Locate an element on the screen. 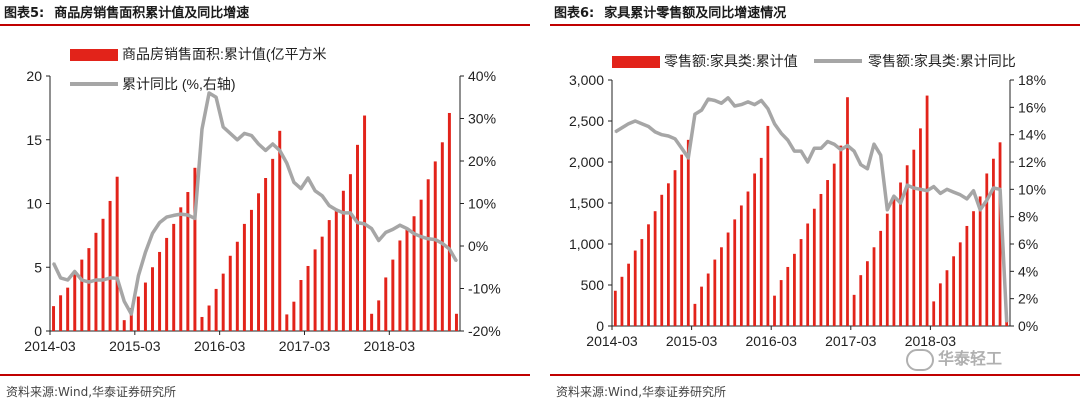 The image size is (1080, 408). figure-label: 图表5: is located at coordinates (24, 13).